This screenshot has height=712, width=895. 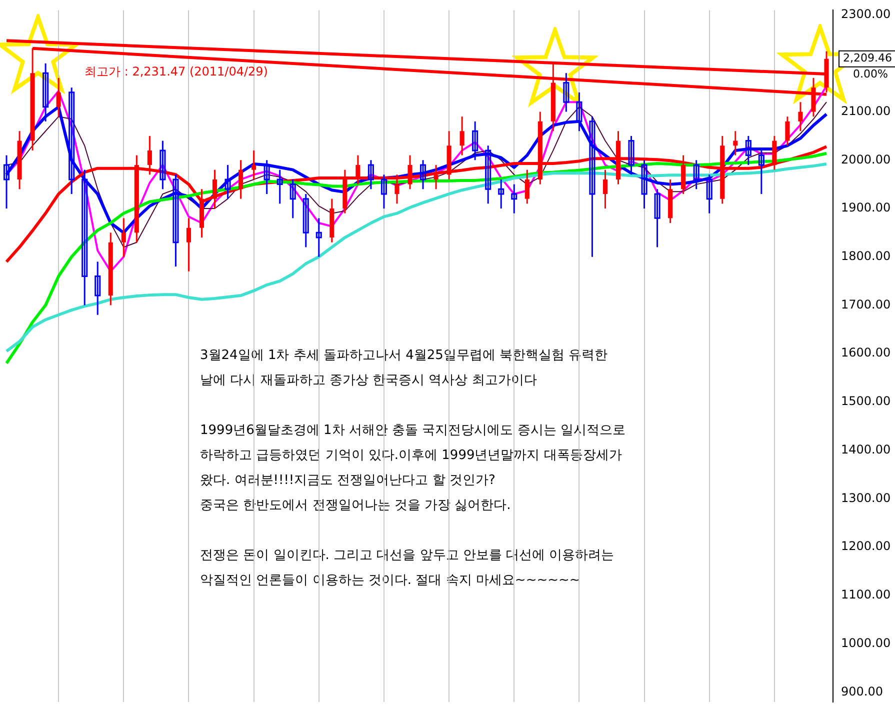 I want to click on y-tick-label: 900.00, so click(x=862, y=691).